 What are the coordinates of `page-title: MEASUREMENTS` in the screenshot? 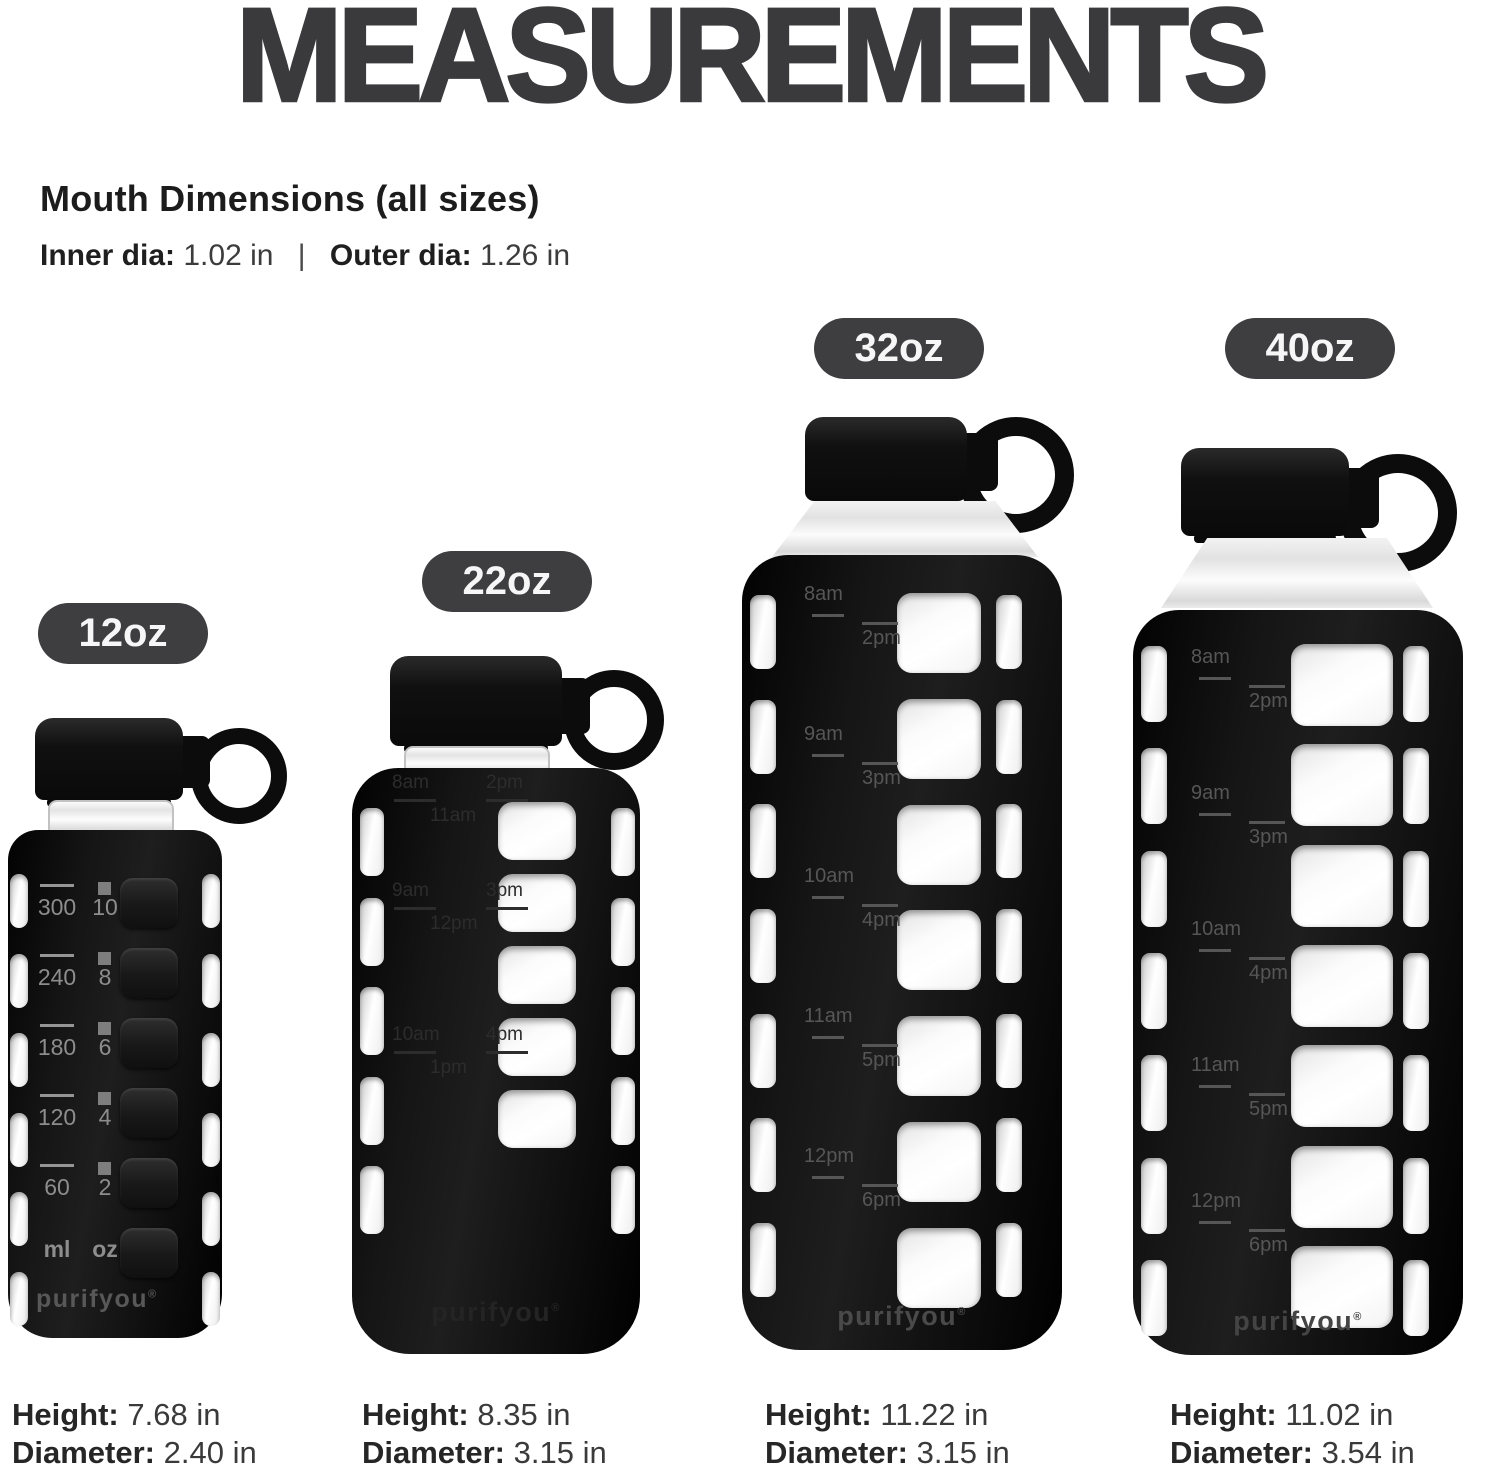 It's located at (752, 65).